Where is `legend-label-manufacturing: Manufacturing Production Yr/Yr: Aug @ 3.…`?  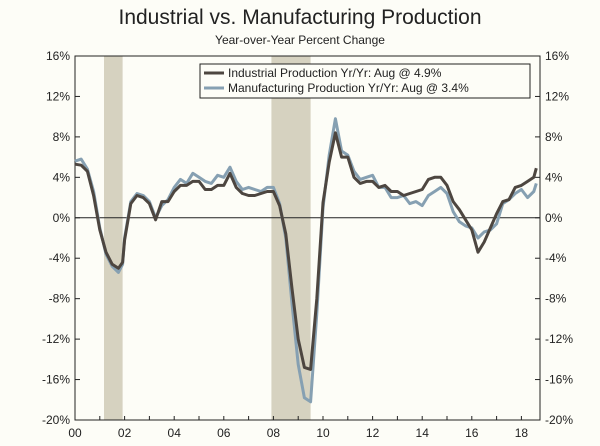 legend-label-manufacturing: Manufacturing Production Yr/Yr: Aug @ 3.… is located at coordinates (348, 88).